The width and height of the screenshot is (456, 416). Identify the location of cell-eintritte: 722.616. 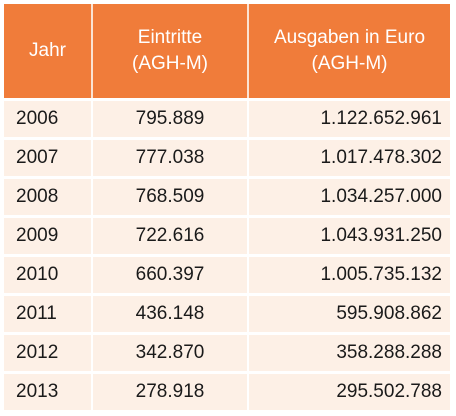
(170, 235).